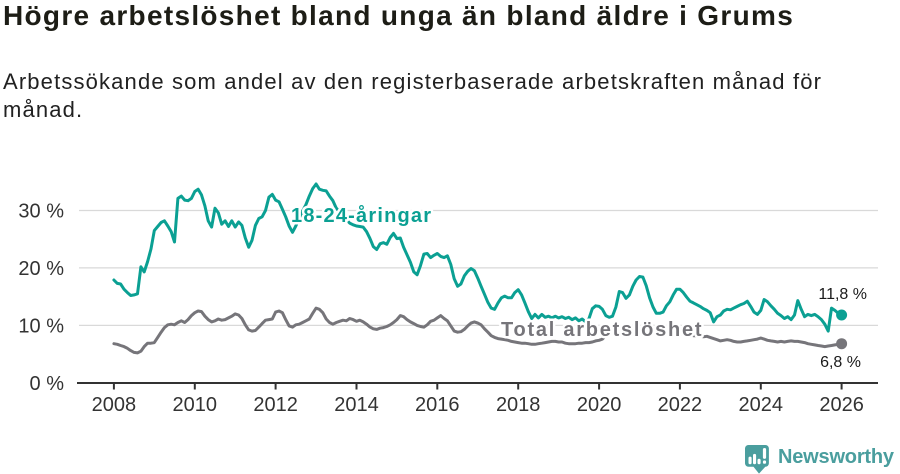 The width and height of the screenshot is (900, 474). Describe the element at coordinates (114, 405) in the screenshot. I see `svg-text: 2008` at that location.